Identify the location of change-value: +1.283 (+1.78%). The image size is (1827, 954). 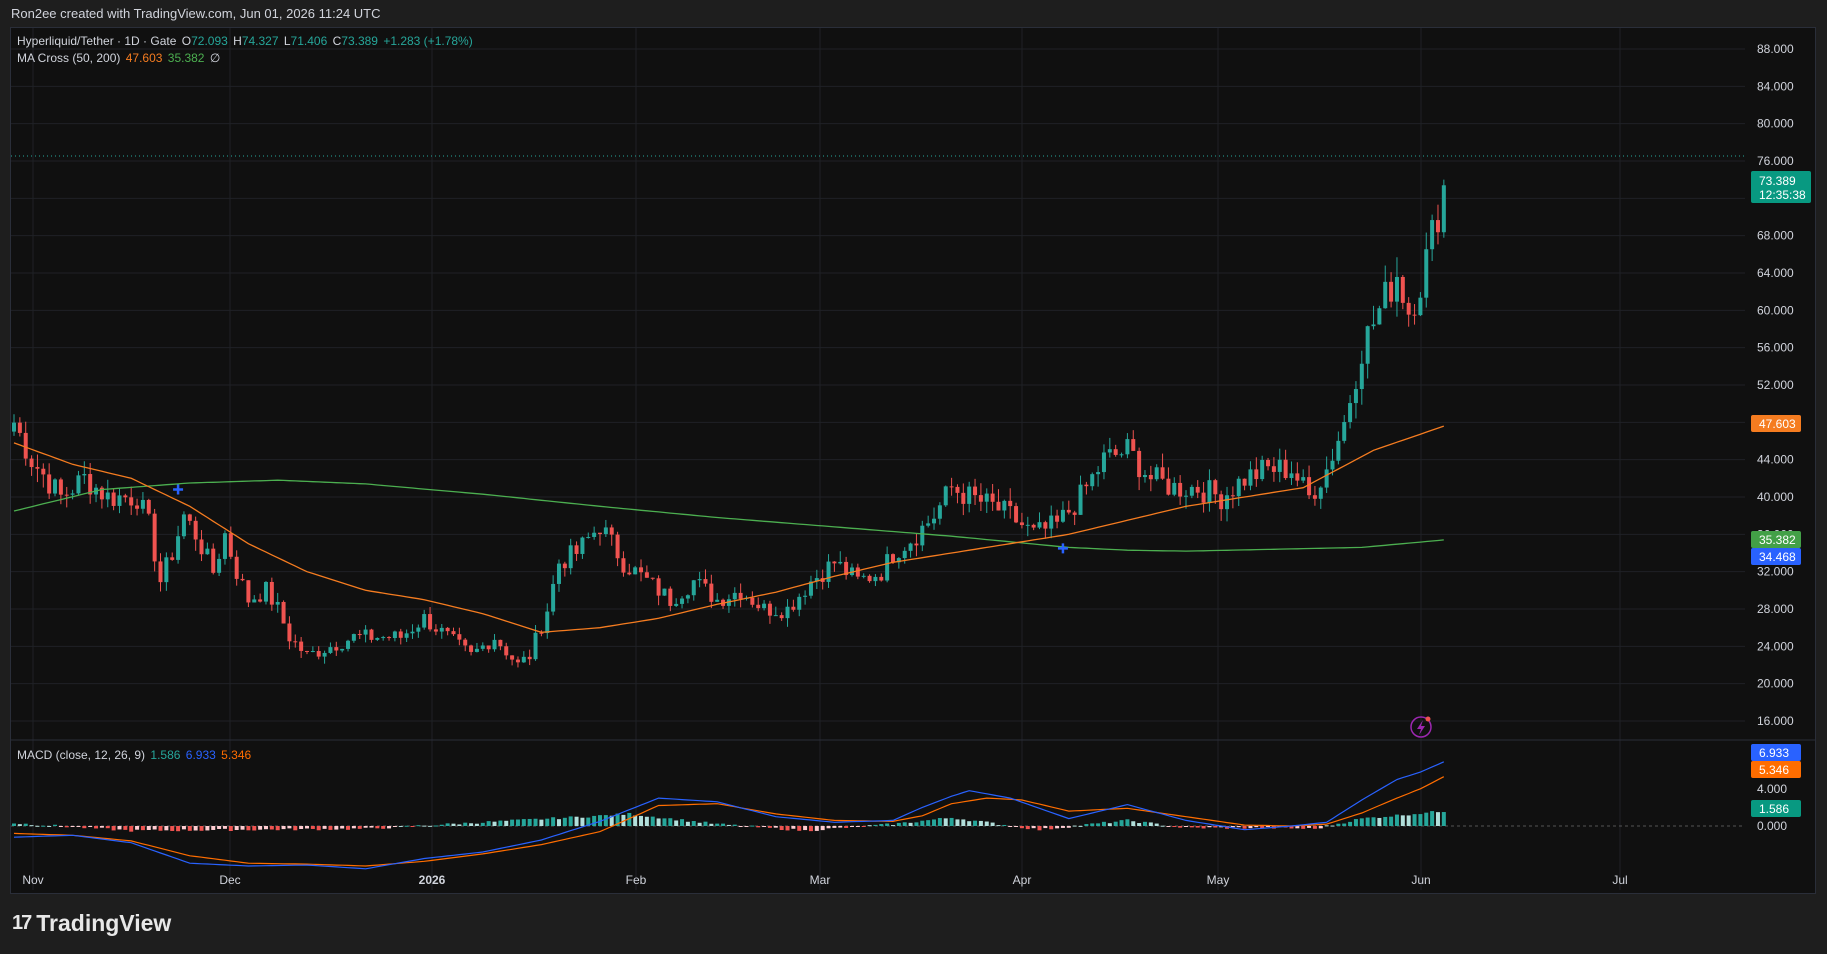
(428, 41).